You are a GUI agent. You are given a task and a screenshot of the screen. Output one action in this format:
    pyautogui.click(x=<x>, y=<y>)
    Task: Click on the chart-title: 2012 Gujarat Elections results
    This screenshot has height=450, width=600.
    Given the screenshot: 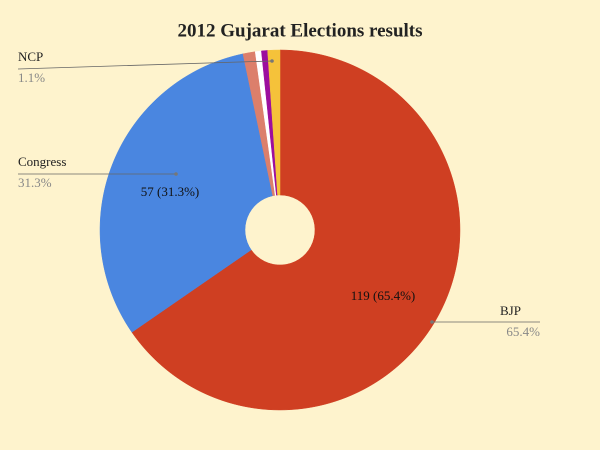 What is the action you would take?
    pyautogui.click(x=299, y=30)
    